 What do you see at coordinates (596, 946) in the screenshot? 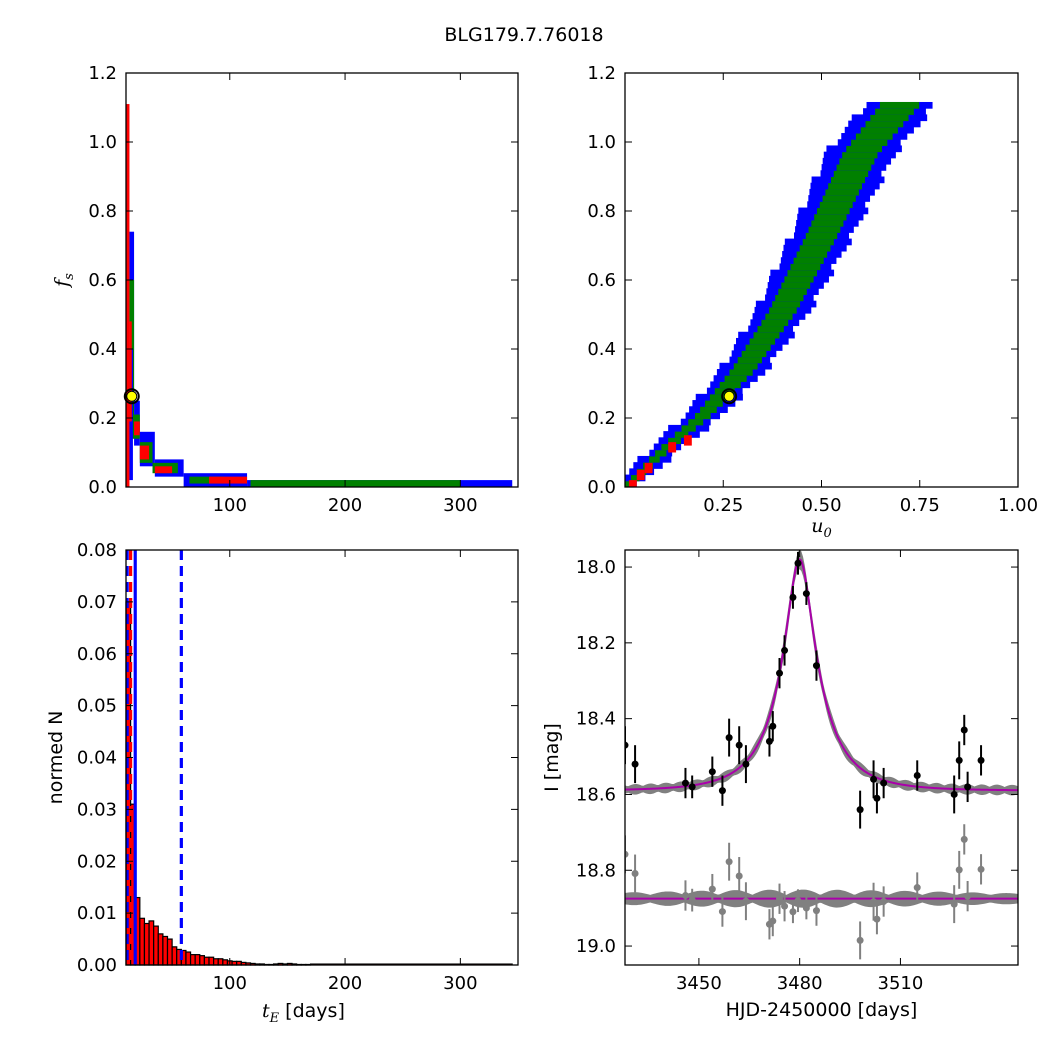
I see `panel3-ytick-label: 19.0` at bounding box center [596, 946].